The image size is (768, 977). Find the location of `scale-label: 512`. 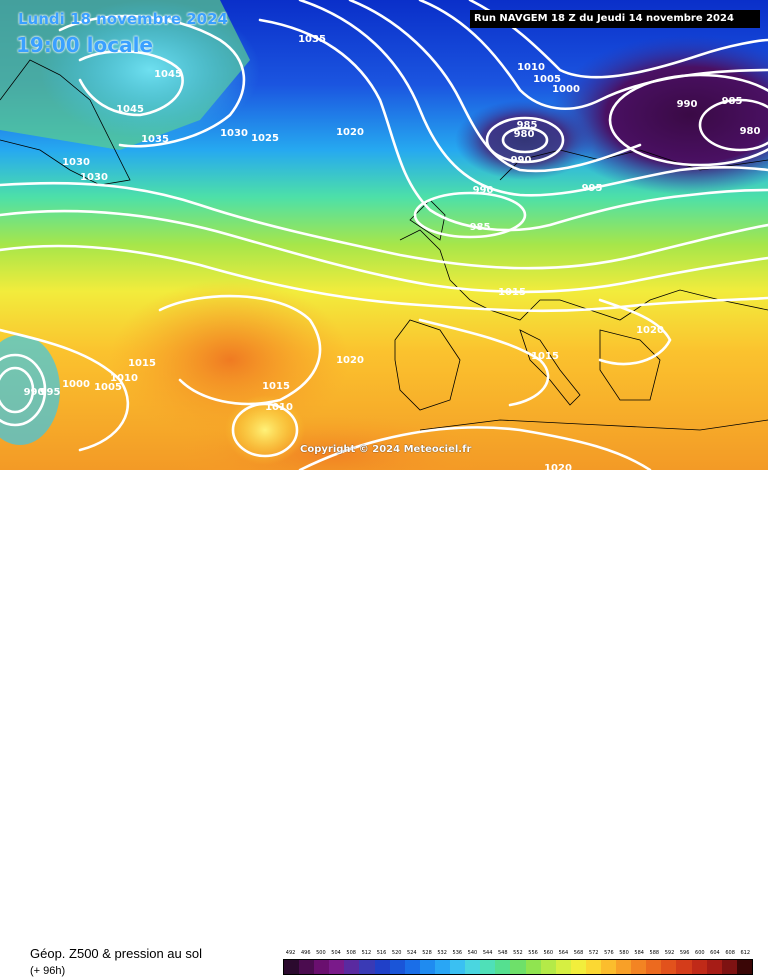

scale-label: 512 is located at coordinates (366, 953).